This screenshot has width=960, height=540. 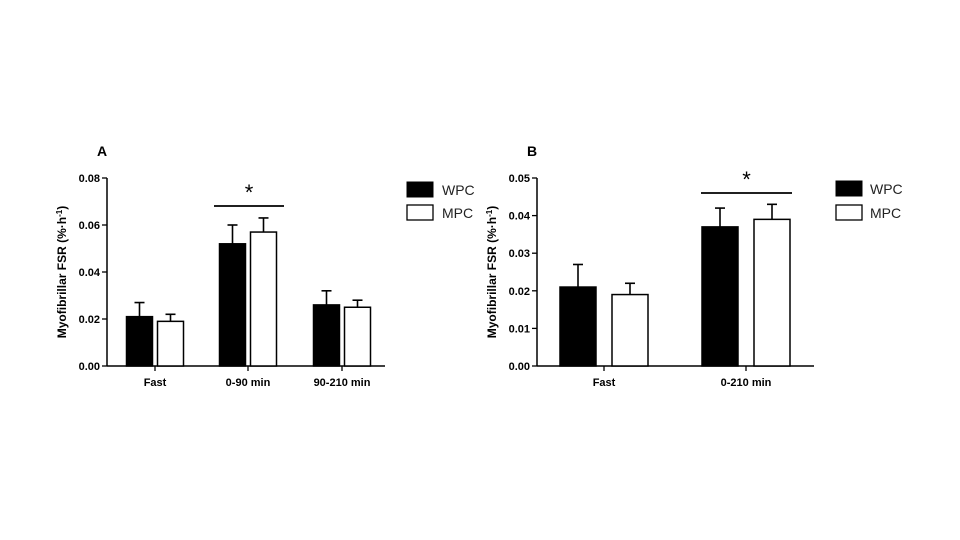 I want to click on panel-b-x-tick-label: Fast, so click(x=604, y=383).